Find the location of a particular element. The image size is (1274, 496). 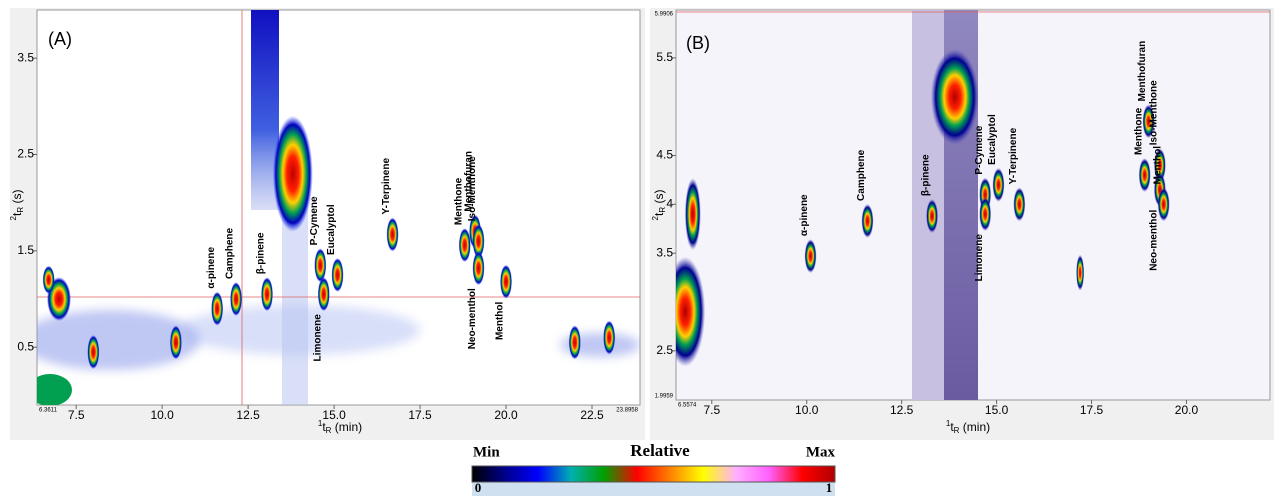

panel-label: (B) is located at coordinates (698, 43).